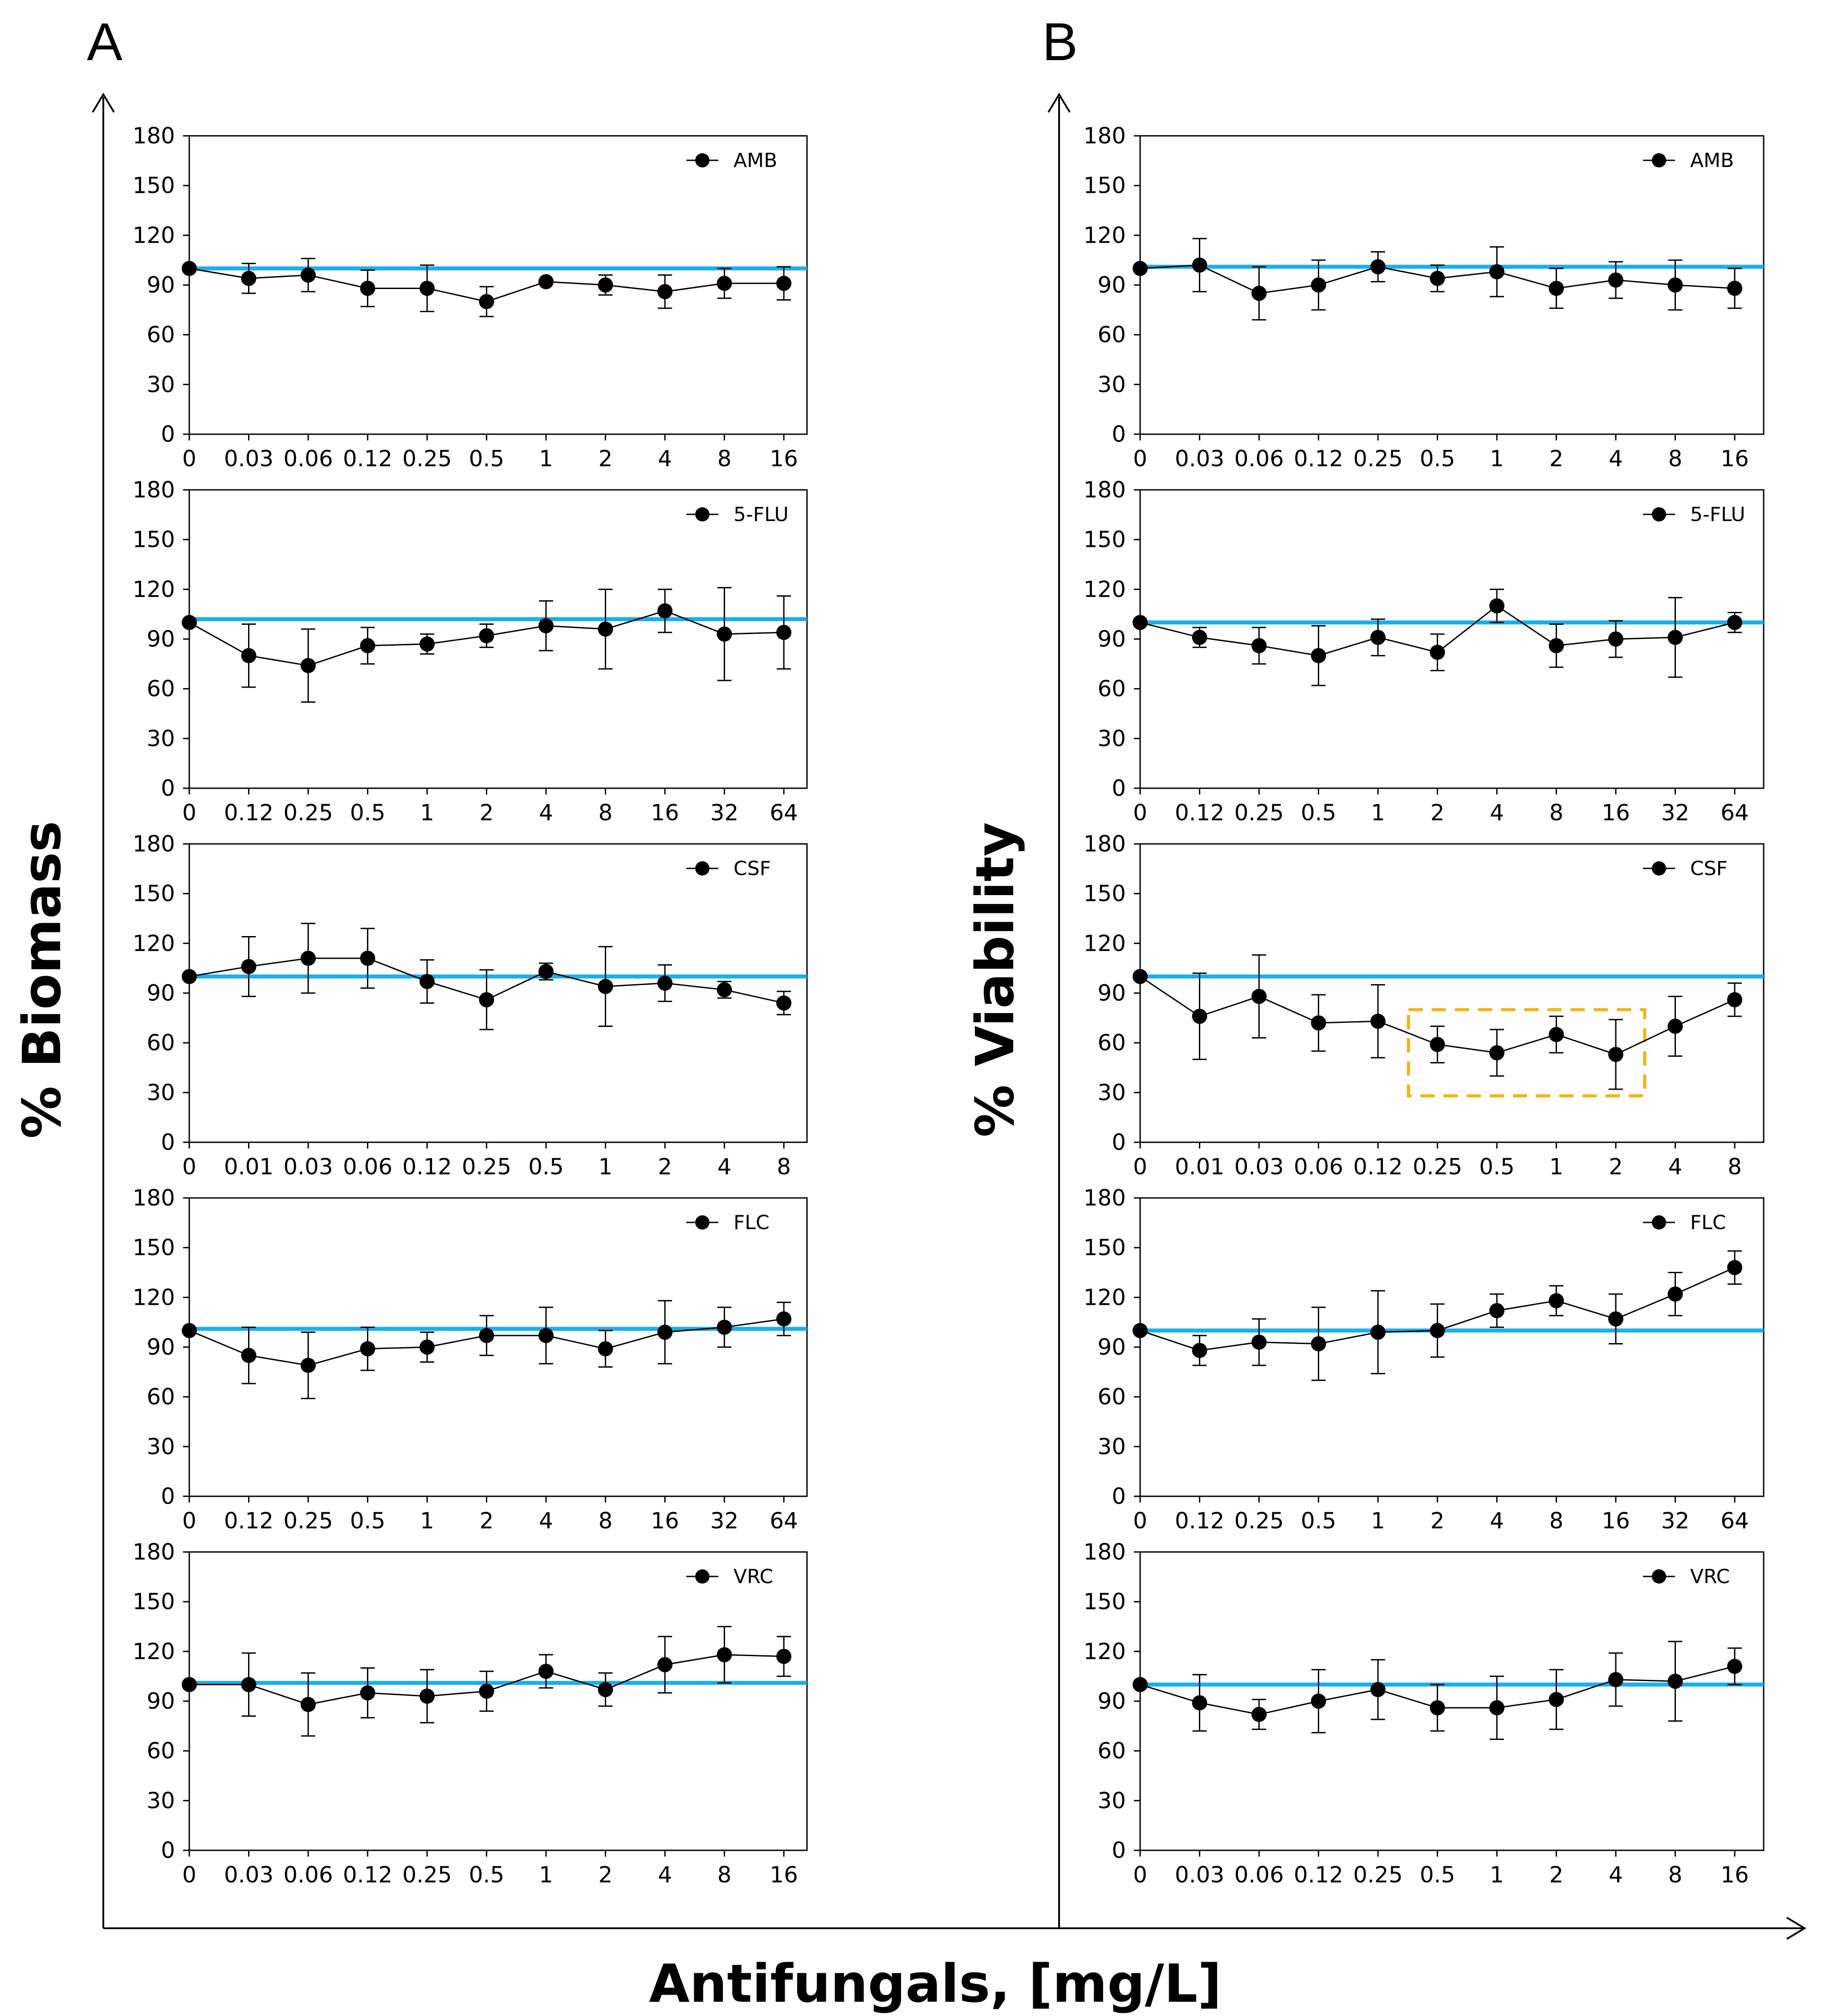 The width and height of the screenshot is (1826, 2016). I want to click on y-tick-label: 150, so click(1105, 1602).